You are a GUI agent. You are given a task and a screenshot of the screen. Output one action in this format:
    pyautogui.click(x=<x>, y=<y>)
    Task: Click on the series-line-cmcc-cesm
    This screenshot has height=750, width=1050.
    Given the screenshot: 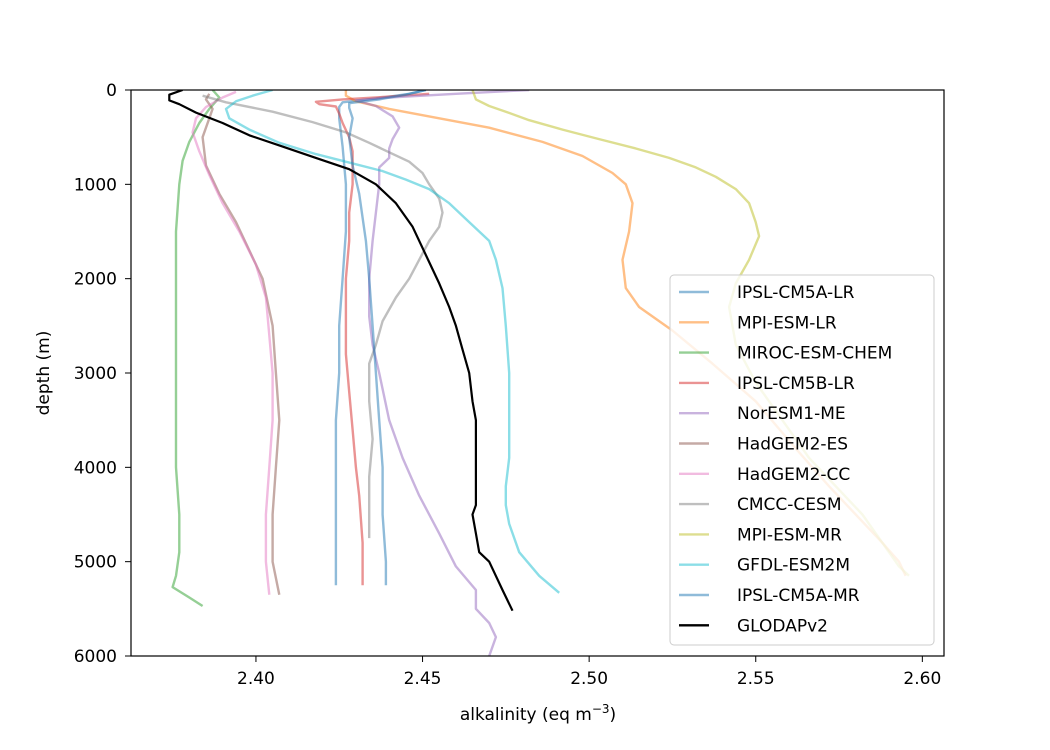 What is the action you would take?
    pyautogui.click(x=323, y=316)
    